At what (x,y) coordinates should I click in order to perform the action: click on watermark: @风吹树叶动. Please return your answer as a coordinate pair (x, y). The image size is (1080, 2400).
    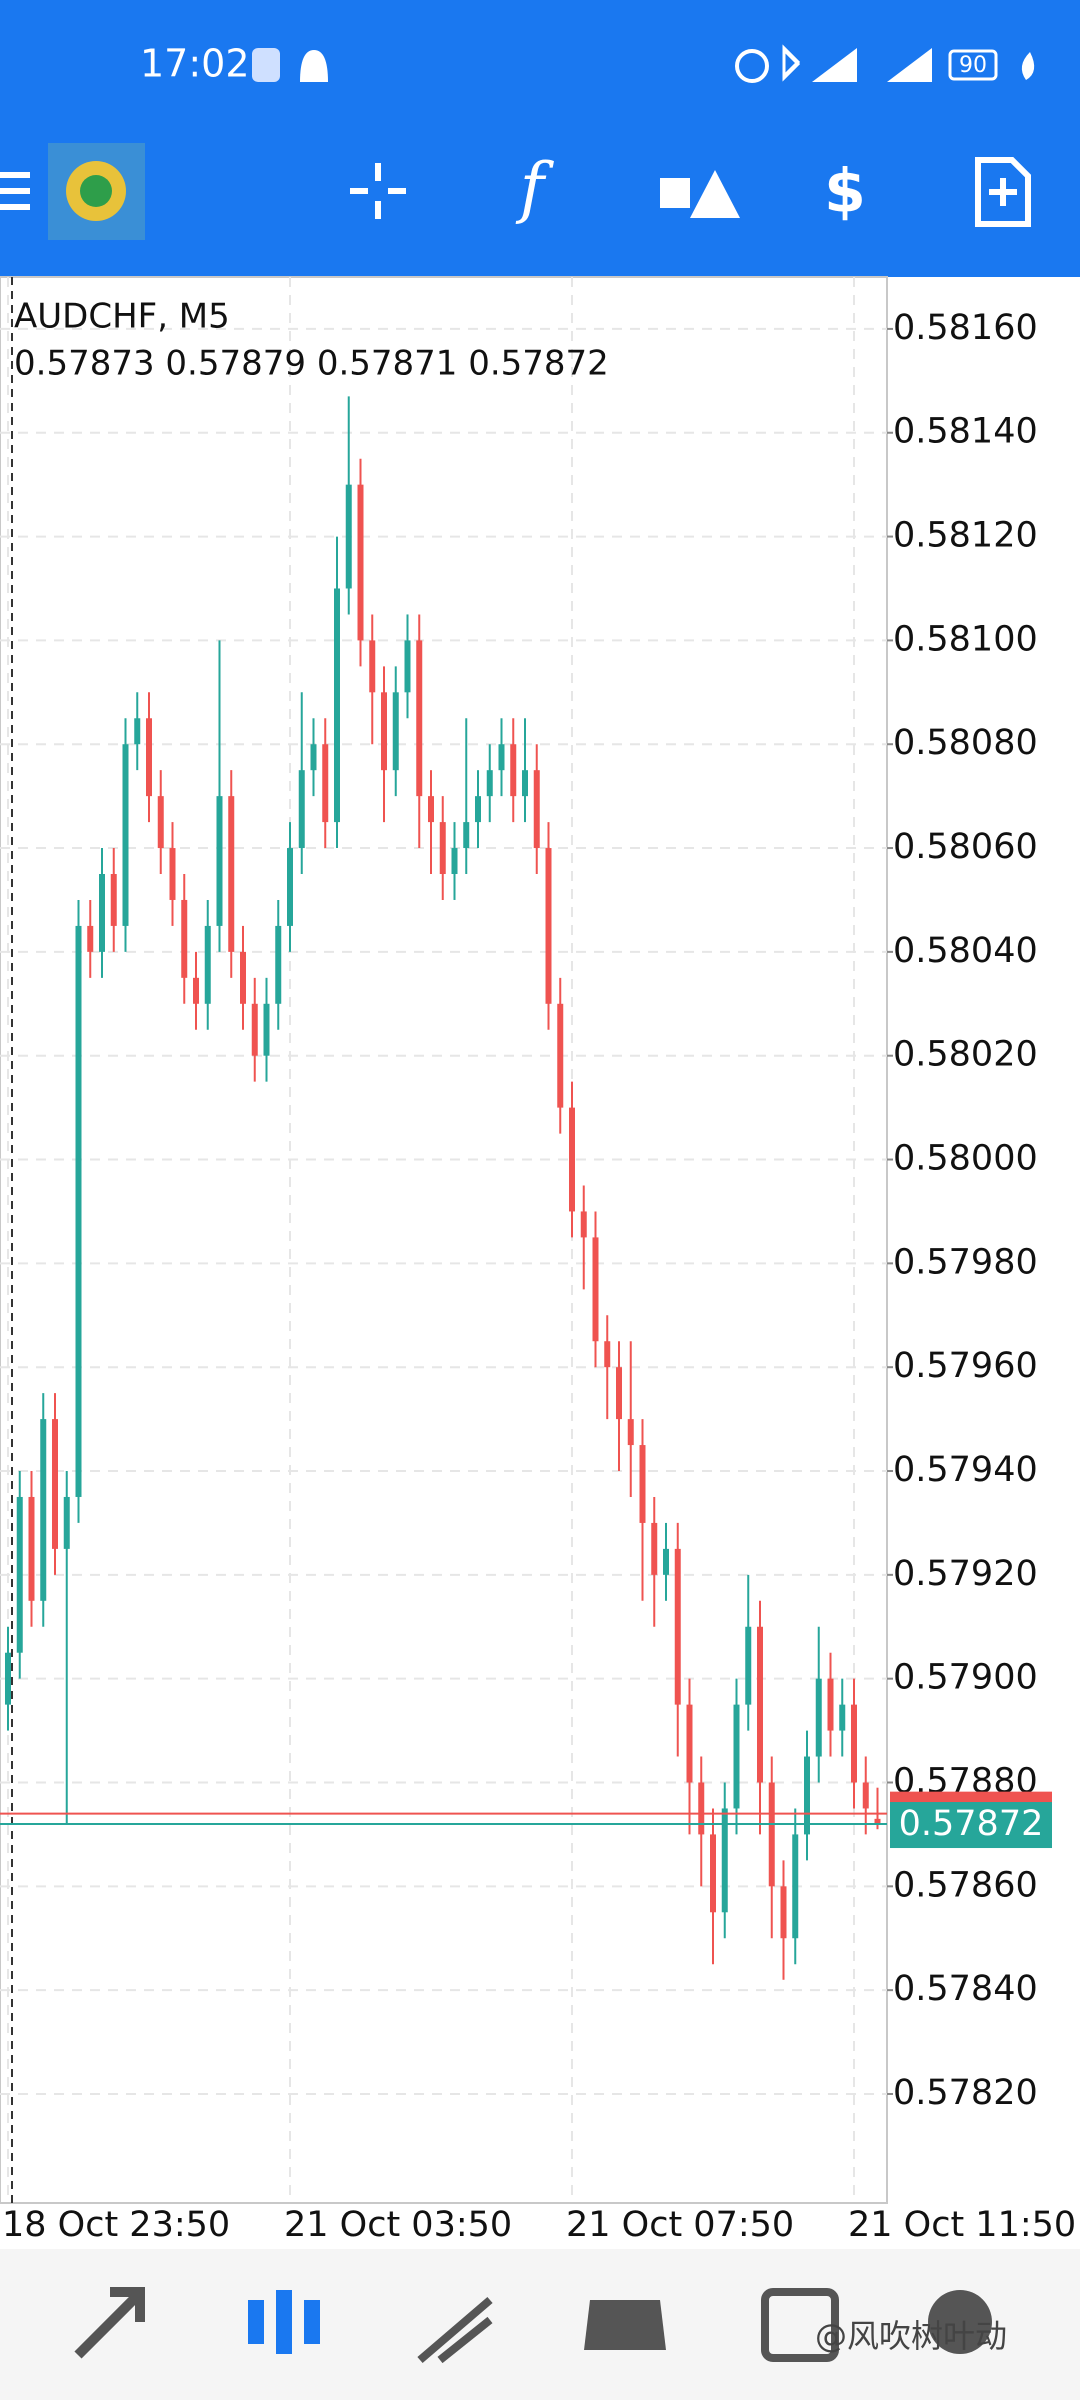
    Looking at the image, I should click on (911, 2336).